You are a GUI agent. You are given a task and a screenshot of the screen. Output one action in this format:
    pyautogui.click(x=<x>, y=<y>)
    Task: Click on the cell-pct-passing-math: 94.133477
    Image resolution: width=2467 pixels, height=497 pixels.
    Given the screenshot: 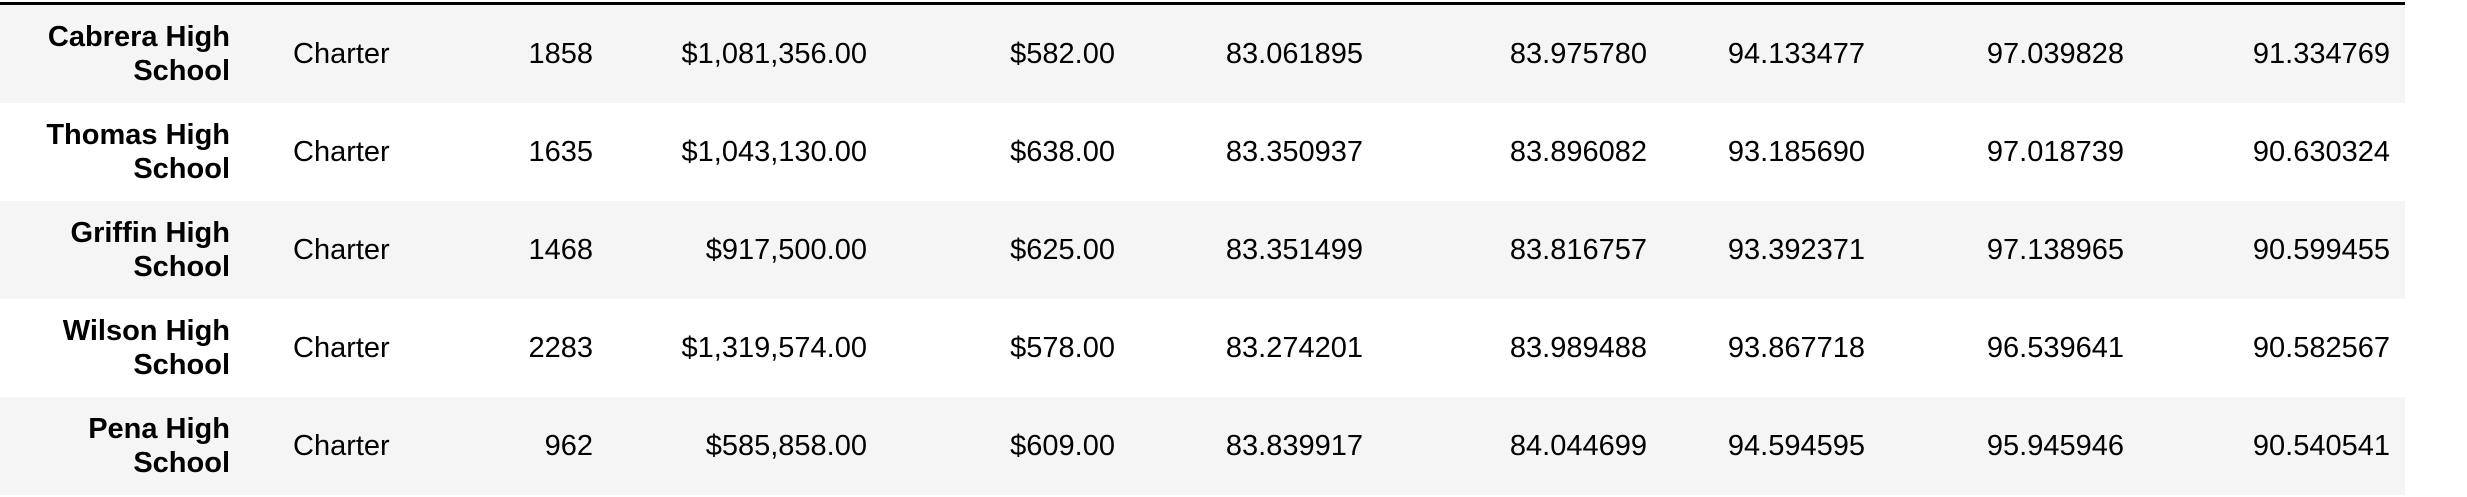 What is the action you would take?
    pyautogui.click(x=1796, y=53)
    